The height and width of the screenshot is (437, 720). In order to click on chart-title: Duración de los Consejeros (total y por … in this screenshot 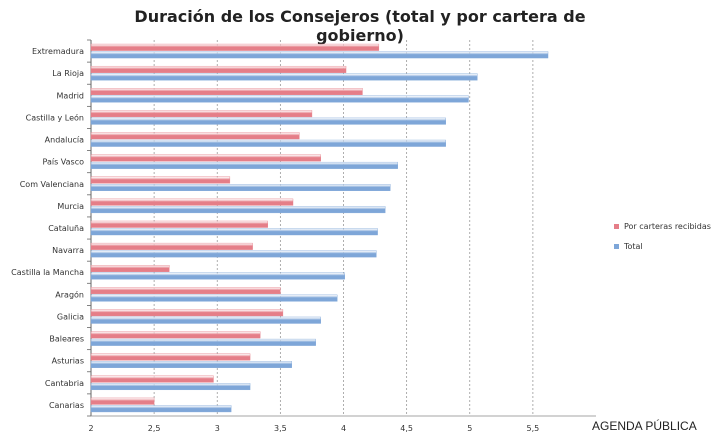, I will do `click(360, 26)`.